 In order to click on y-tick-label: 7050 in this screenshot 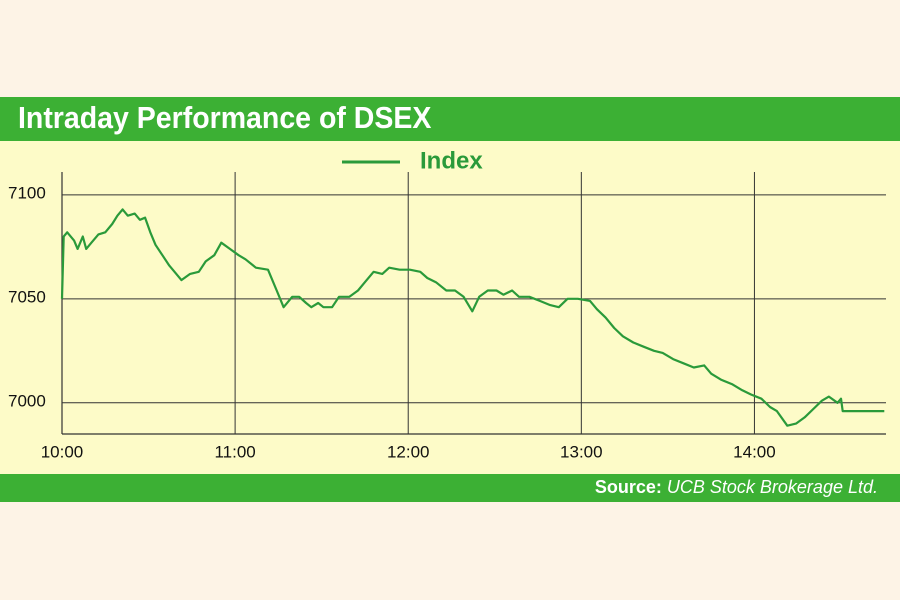, I will do `click(27, 296)`.